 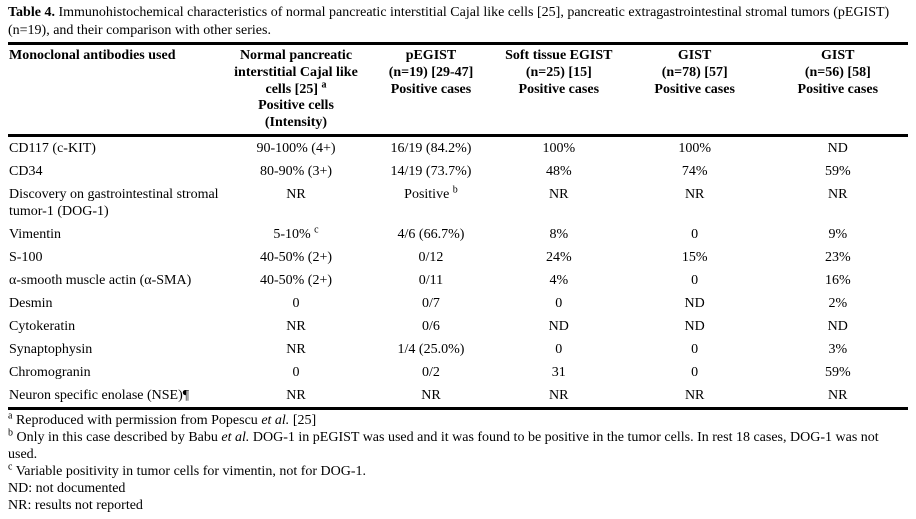 I want to click on antibody-name-cell: Chromogranin, so click(x=50, y=372).